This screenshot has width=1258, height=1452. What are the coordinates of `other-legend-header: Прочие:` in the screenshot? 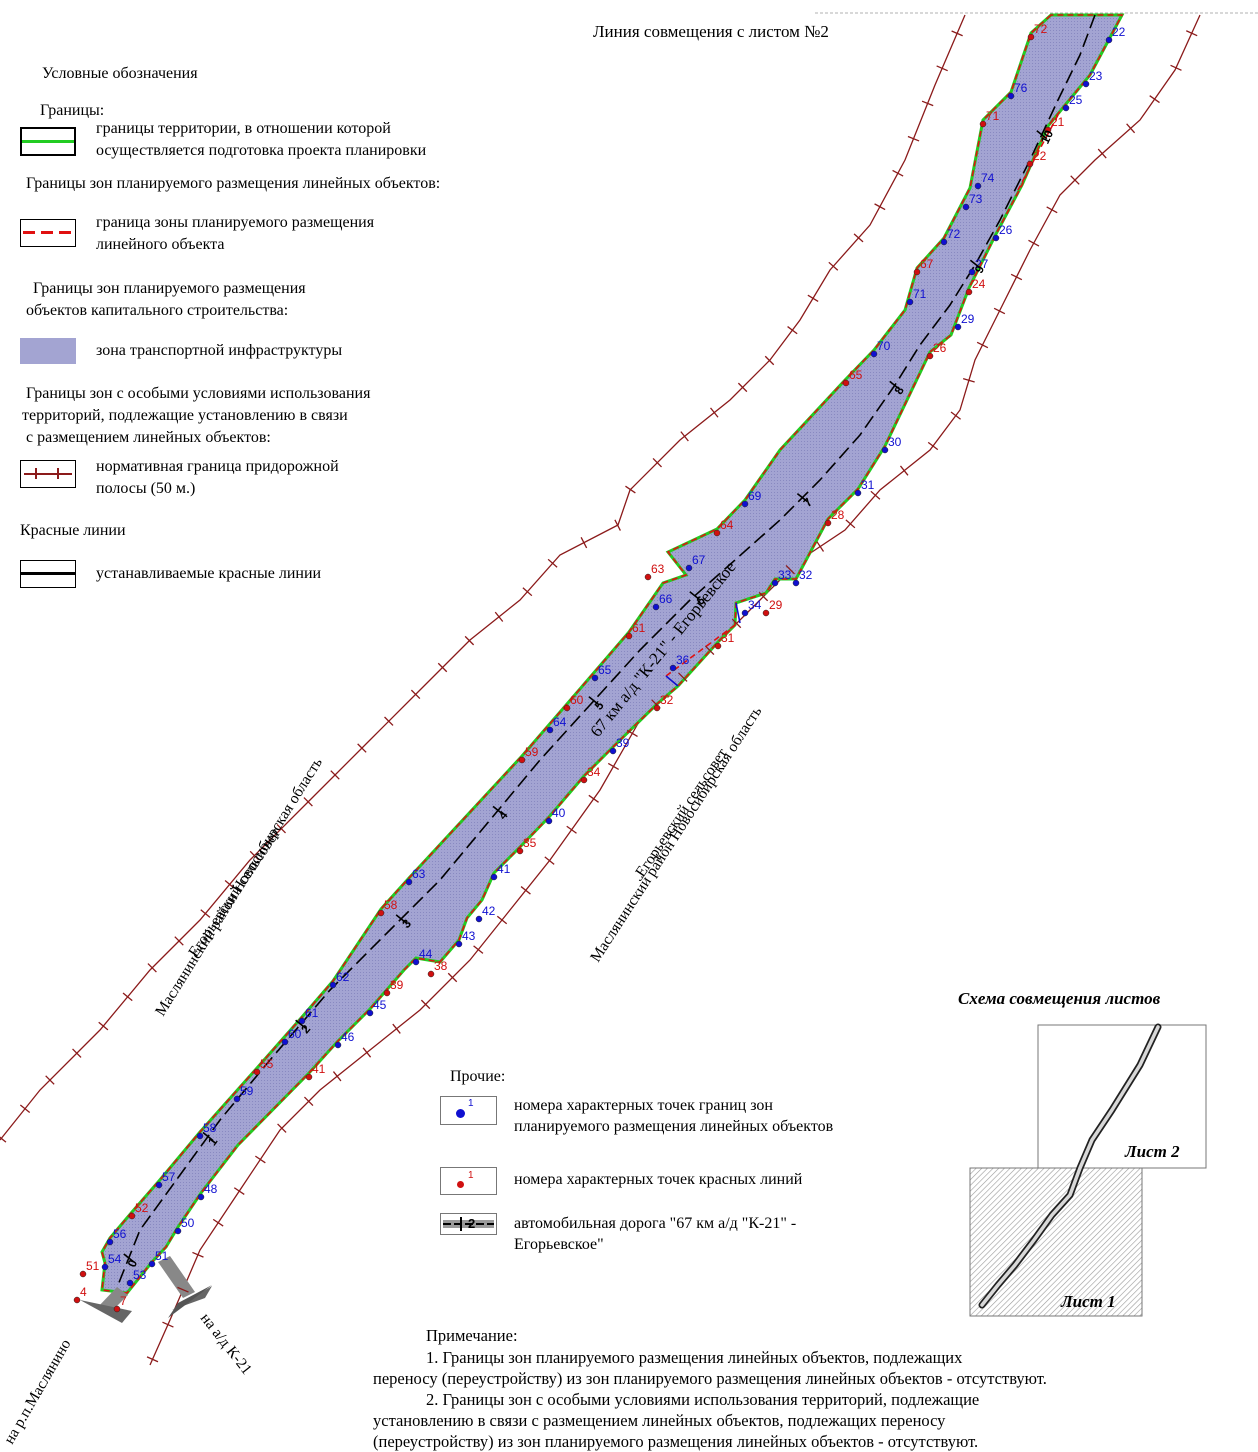 It's located at (478, 1076).